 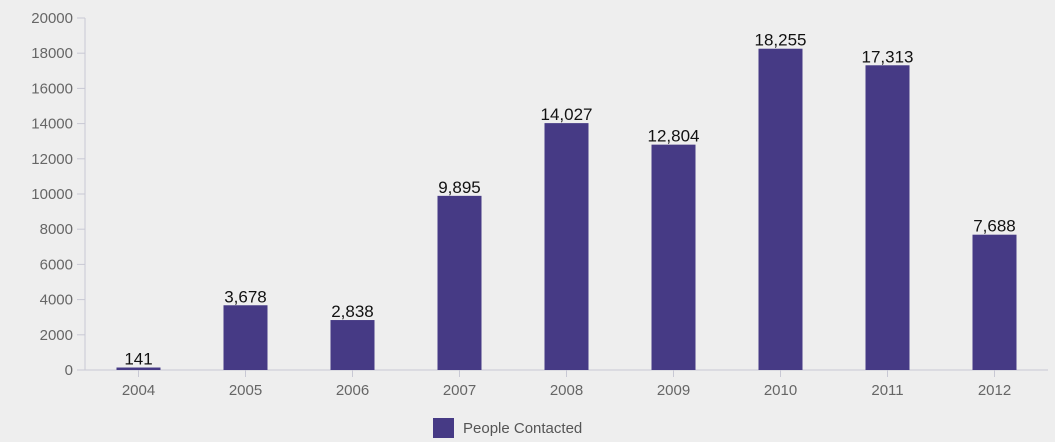 I want to click on x-tick-label: 2009, so click(x=673, y=390).